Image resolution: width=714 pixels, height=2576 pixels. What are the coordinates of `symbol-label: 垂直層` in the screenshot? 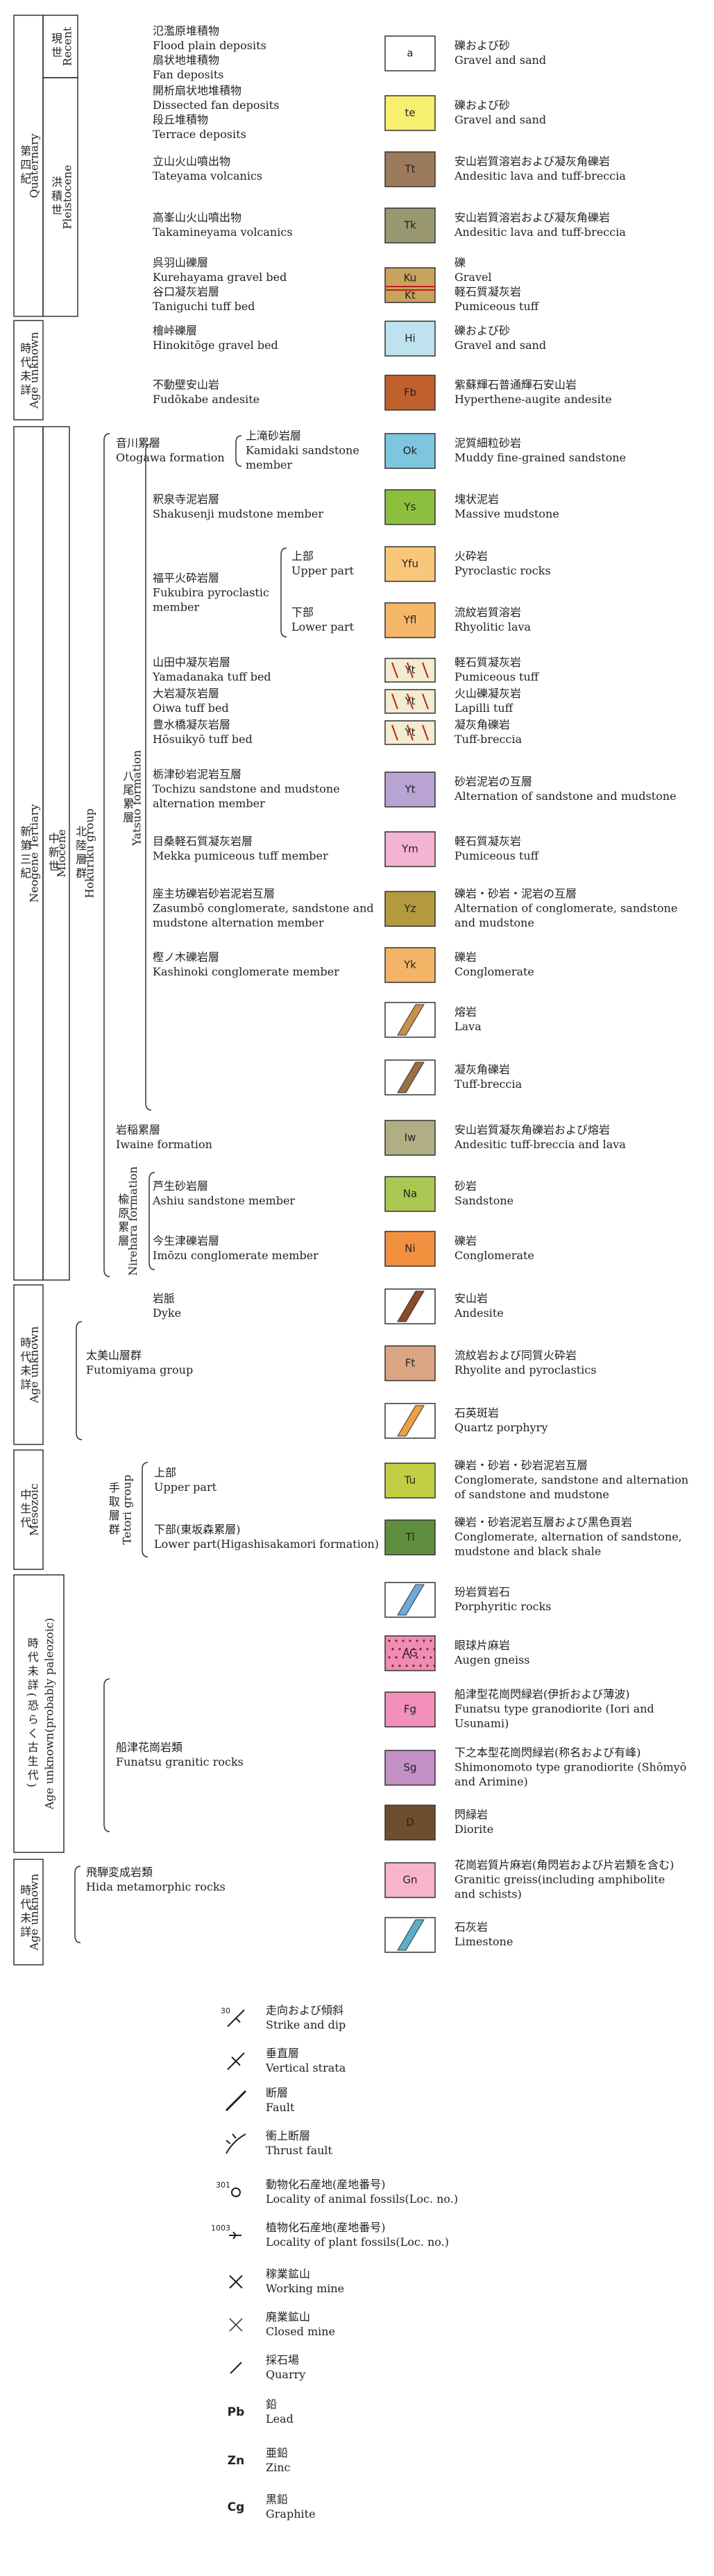 It's located at (282, 2053).